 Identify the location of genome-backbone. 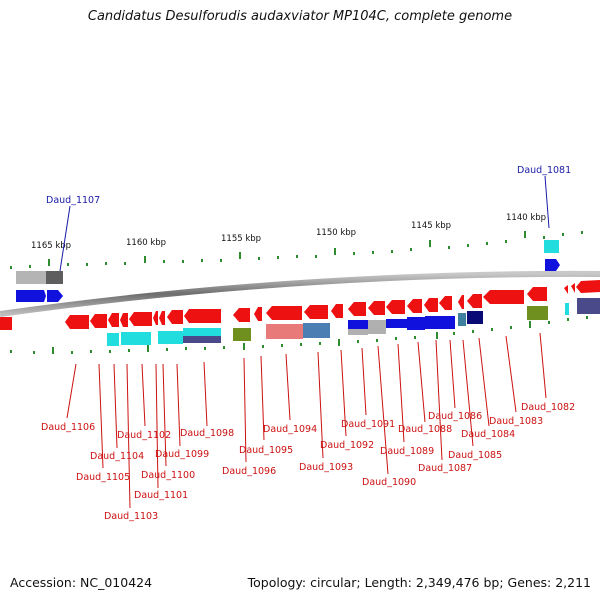
(300, 293).